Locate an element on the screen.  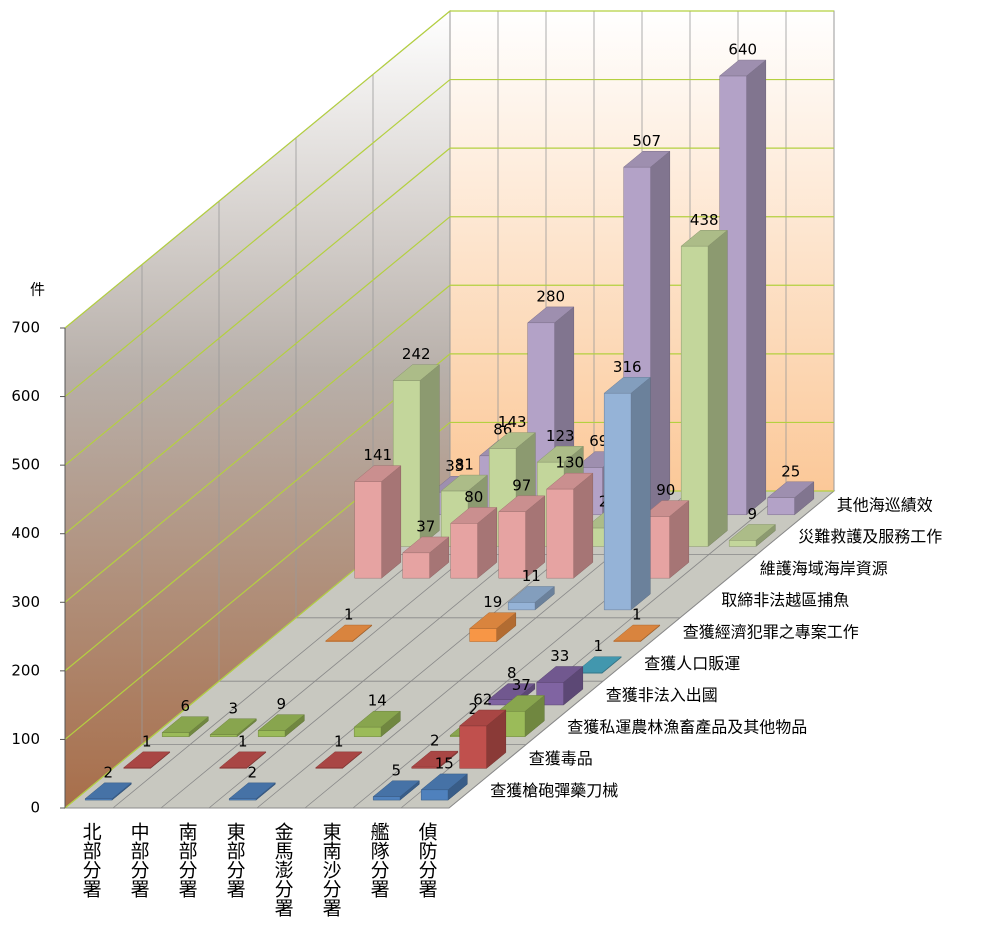
floor-line is located at coordinates (641, 649).